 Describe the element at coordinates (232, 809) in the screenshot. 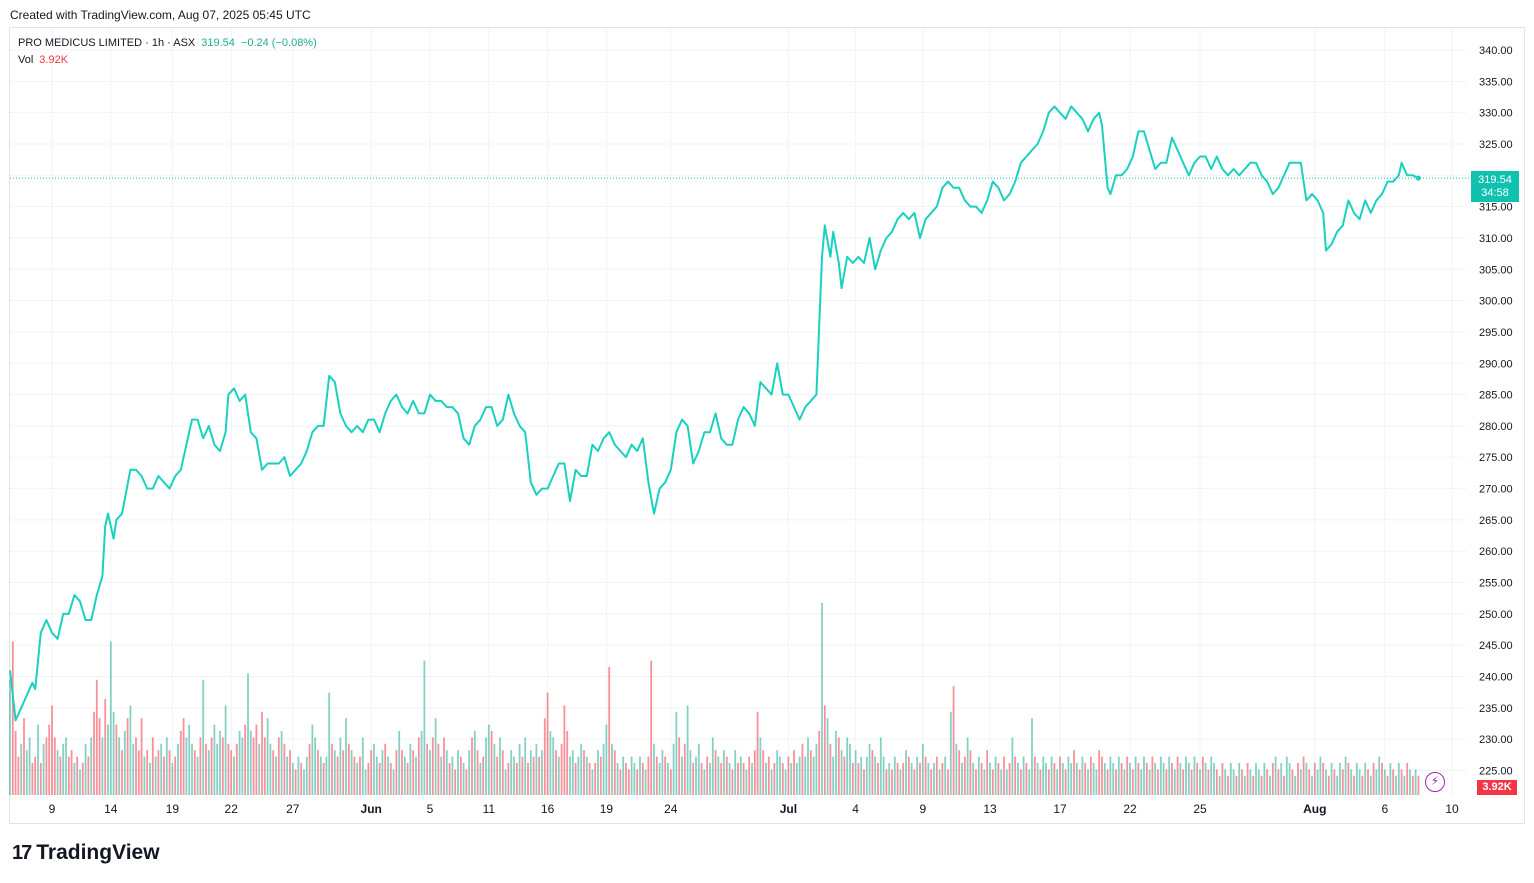

I see `x-tick-label: 22` at that location.